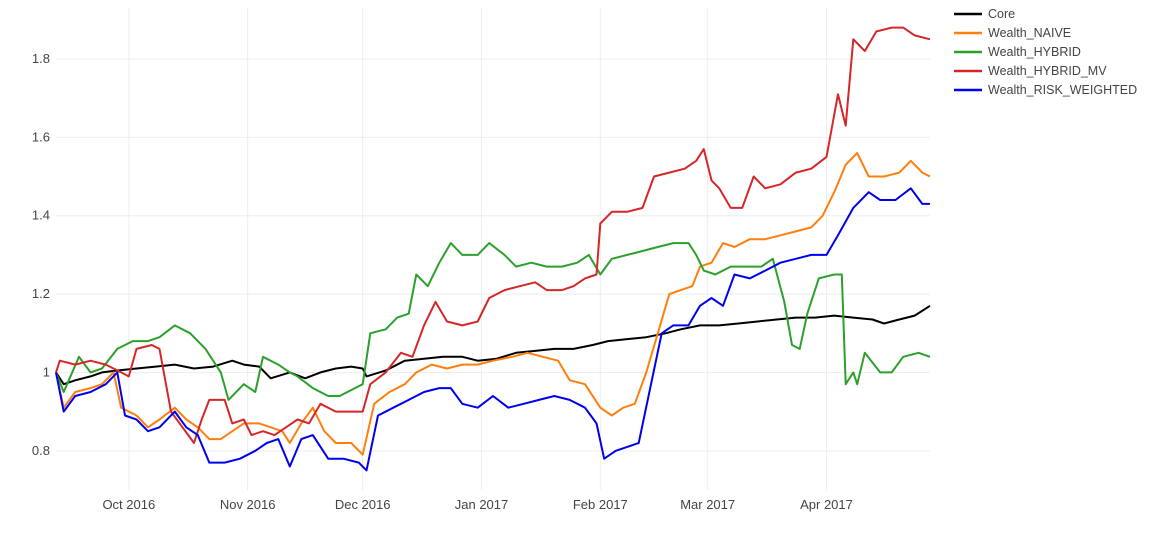  I want to click on legend-item-wealth-naive: Wealth_NAIVE, so click(1012, 33).